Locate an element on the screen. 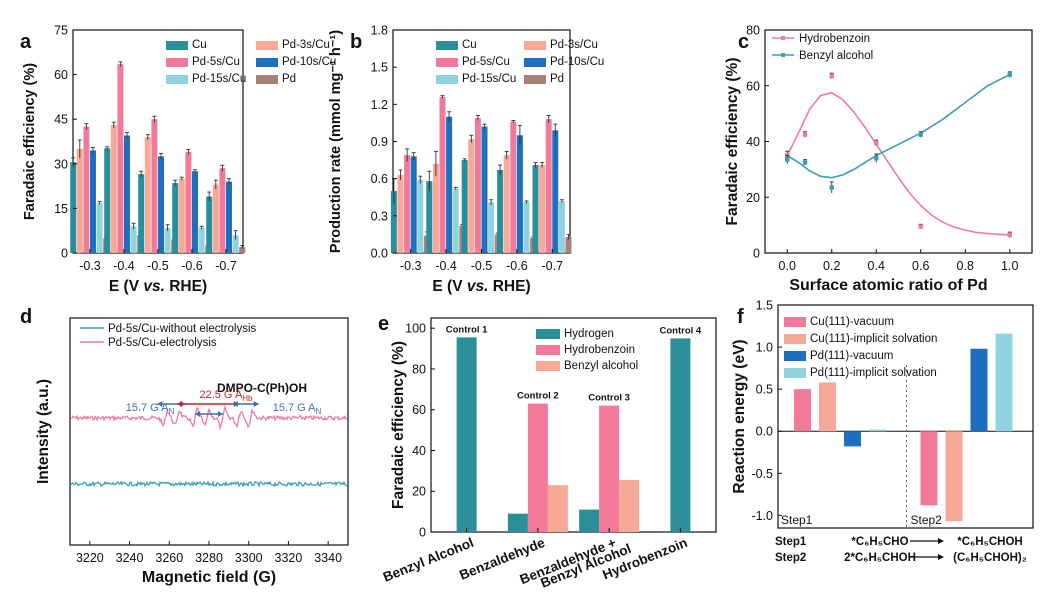  group-label-e: Control 3 is located at coordinates (609, 398).